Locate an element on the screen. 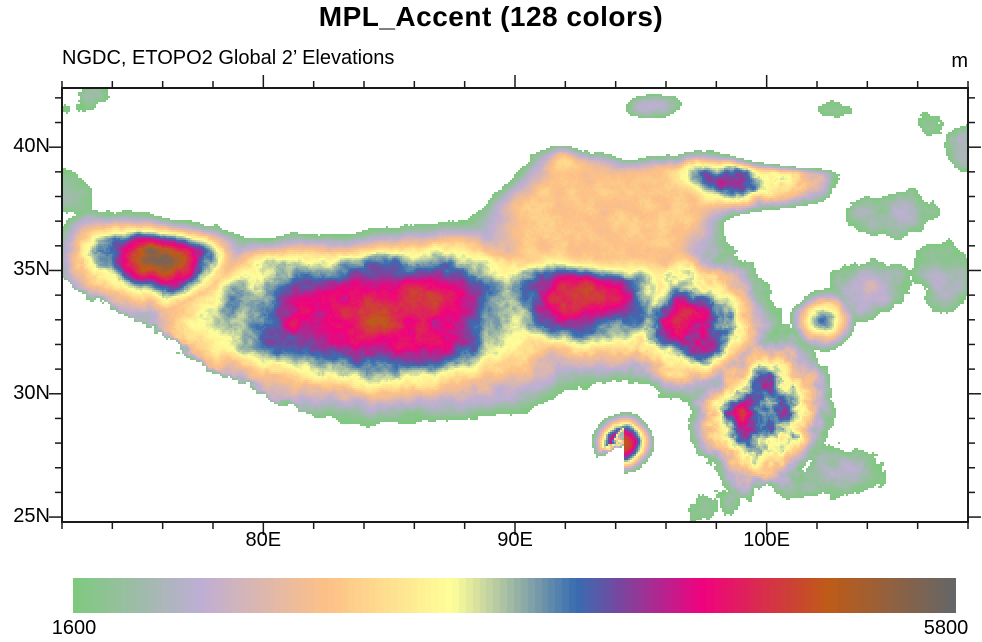  plot-title: MPL_Accent (128 colors) is located at coordinates (491, 16).